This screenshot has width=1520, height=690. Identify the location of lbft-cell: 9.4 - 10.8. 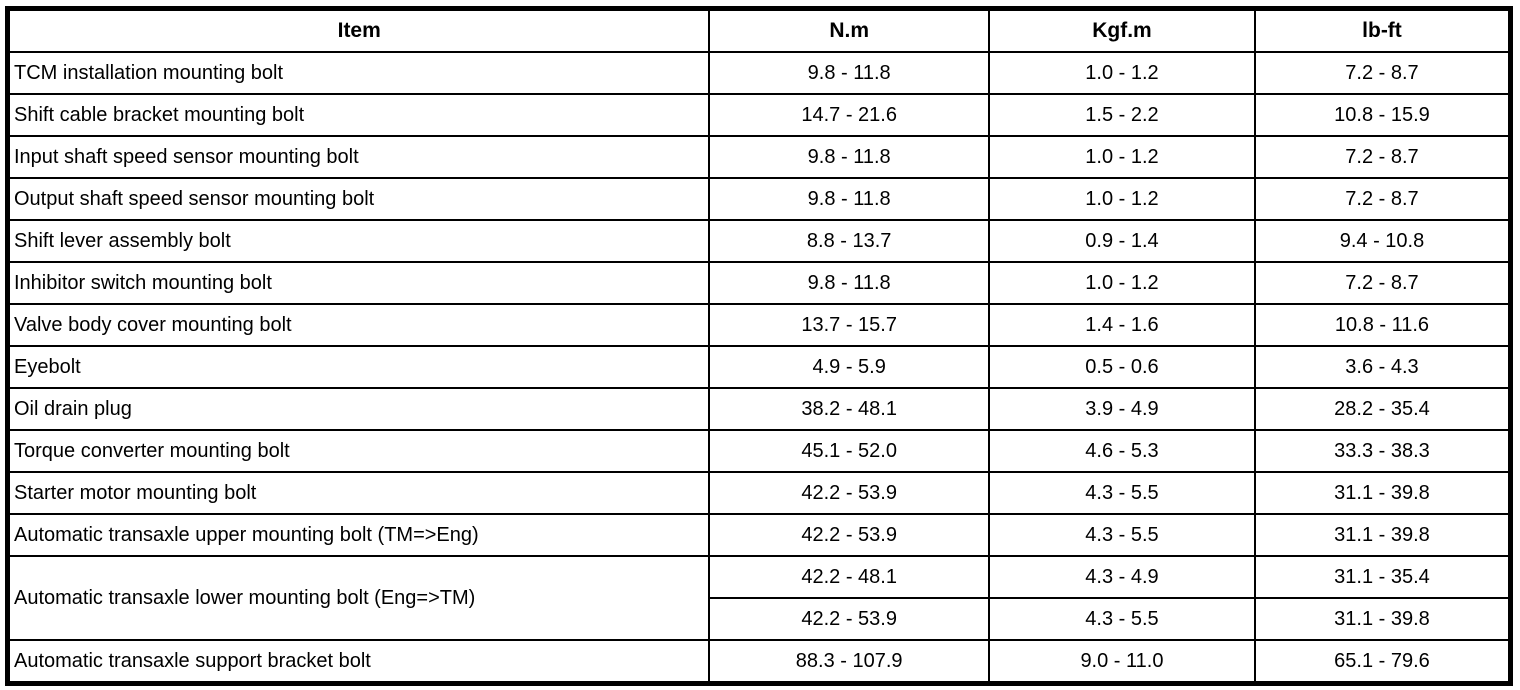
(1382, 241).